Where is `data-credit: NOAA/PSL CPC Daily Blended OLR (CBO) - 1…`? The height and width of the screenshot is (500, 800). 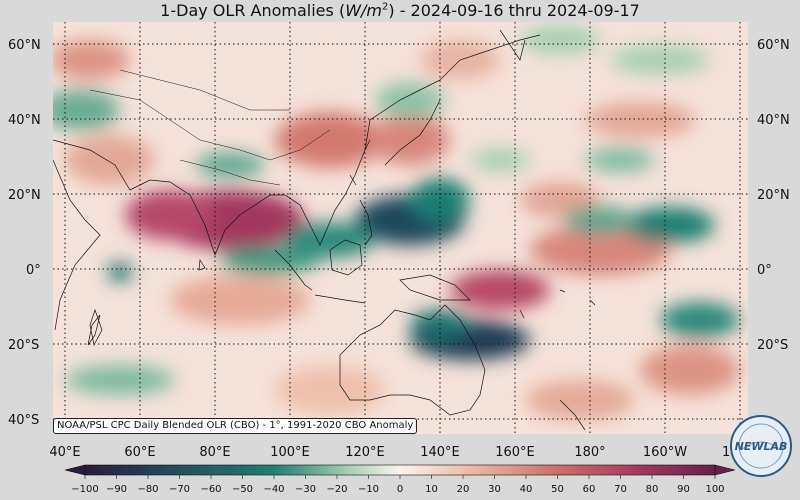 data-credit: NOAA/PSL CPC Daily Blended OLR (CBO) - 1… is located at coordinates (235, 426).